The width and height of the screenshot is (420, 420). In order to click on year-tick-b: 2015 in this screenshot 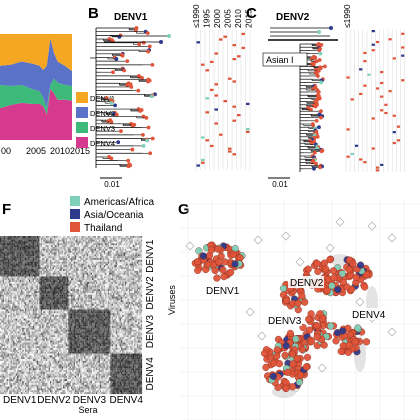, I will do `click(249, 18)`.